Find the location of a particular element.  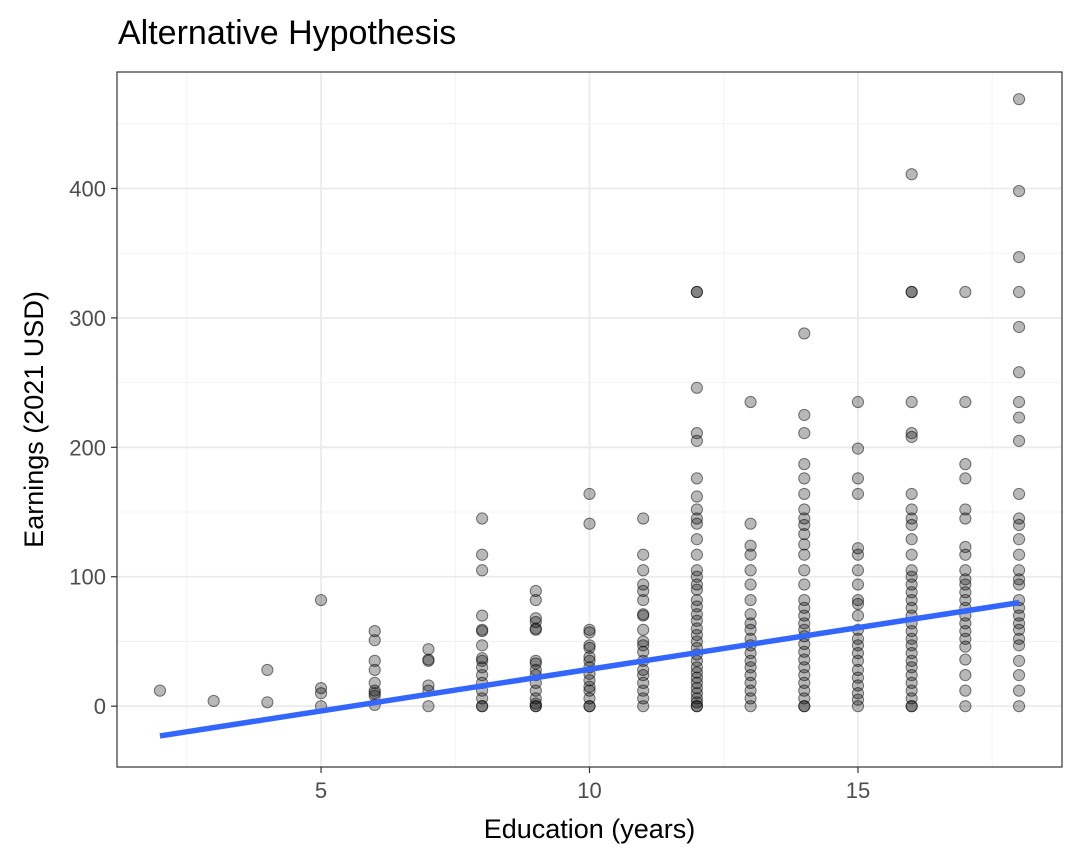

fit-line is located at coordinates (589, 669).